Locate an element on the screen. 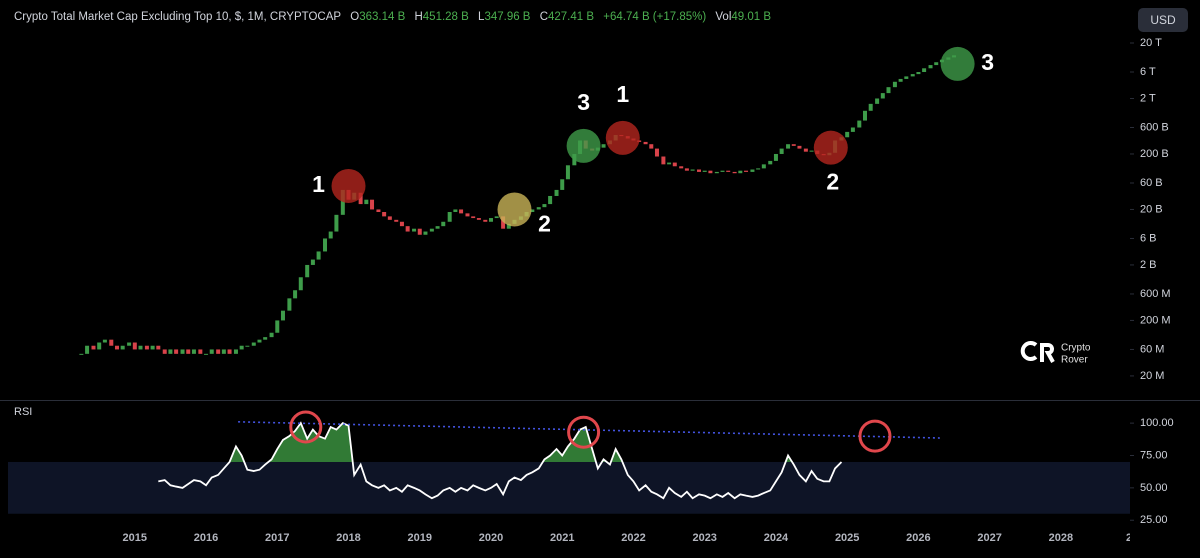 The image size is (1200, 558). x-tick-label: 2025 is located at coordinates (847, 538).